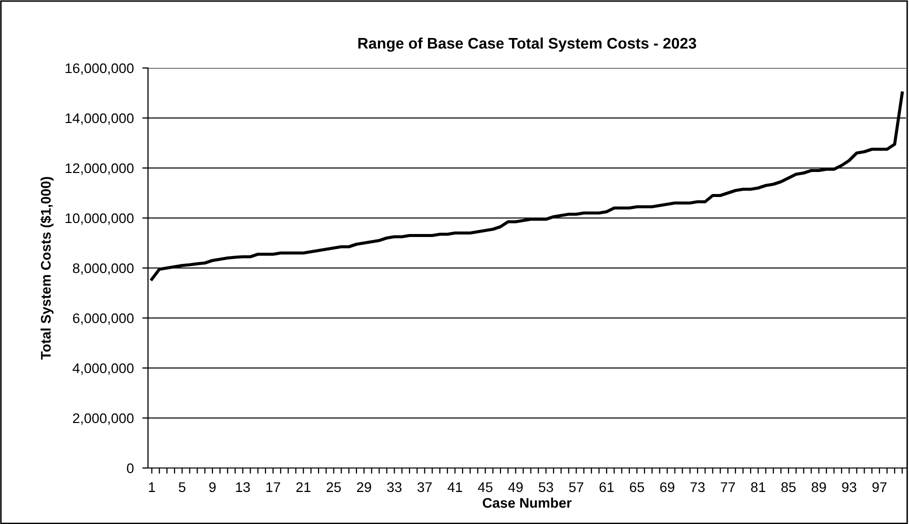 Image resolution: width=909 pixels, height=524 pixels. Describe the element at coordinates (394, 487) in the screenshot. I see `x-tick-label: 33` at that location.